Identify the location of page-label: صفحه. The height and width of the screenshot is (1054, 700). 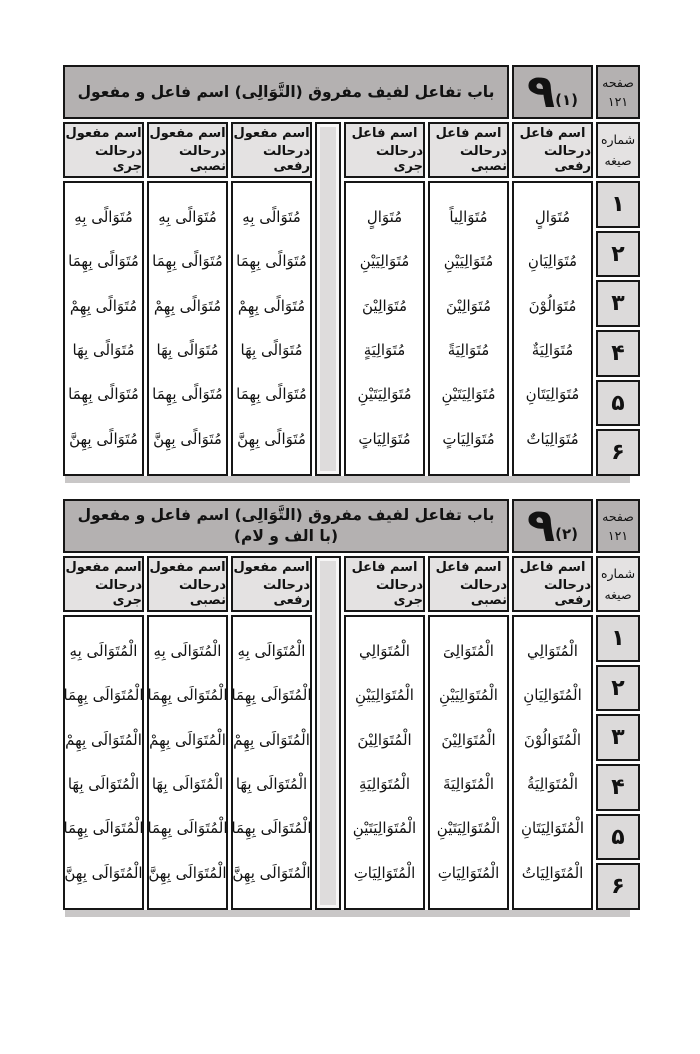
(618, 82).